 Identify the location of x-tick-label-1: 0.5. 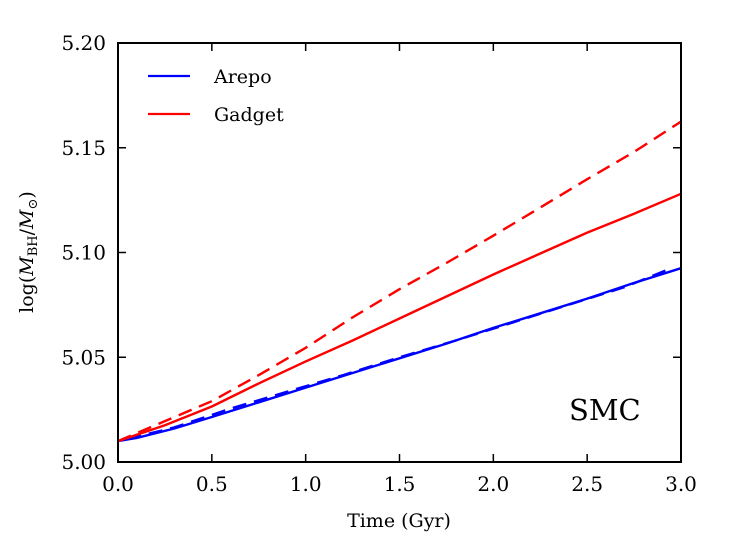
(212, 484).